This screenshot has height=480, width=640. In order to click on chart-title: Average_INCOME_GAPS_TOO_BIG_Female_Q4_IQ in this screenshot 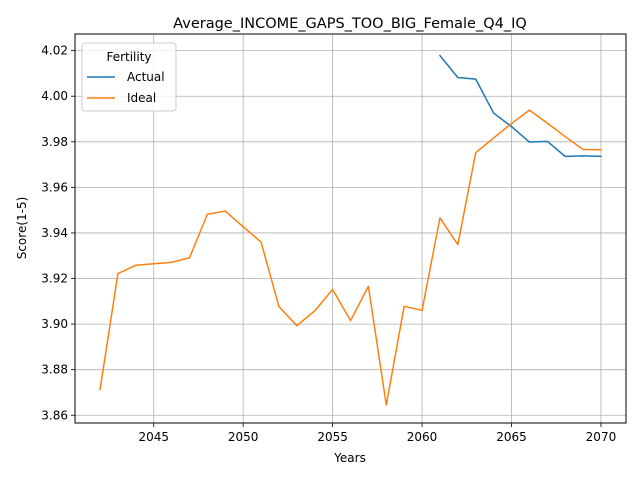, I will do `click(350, 24)`.